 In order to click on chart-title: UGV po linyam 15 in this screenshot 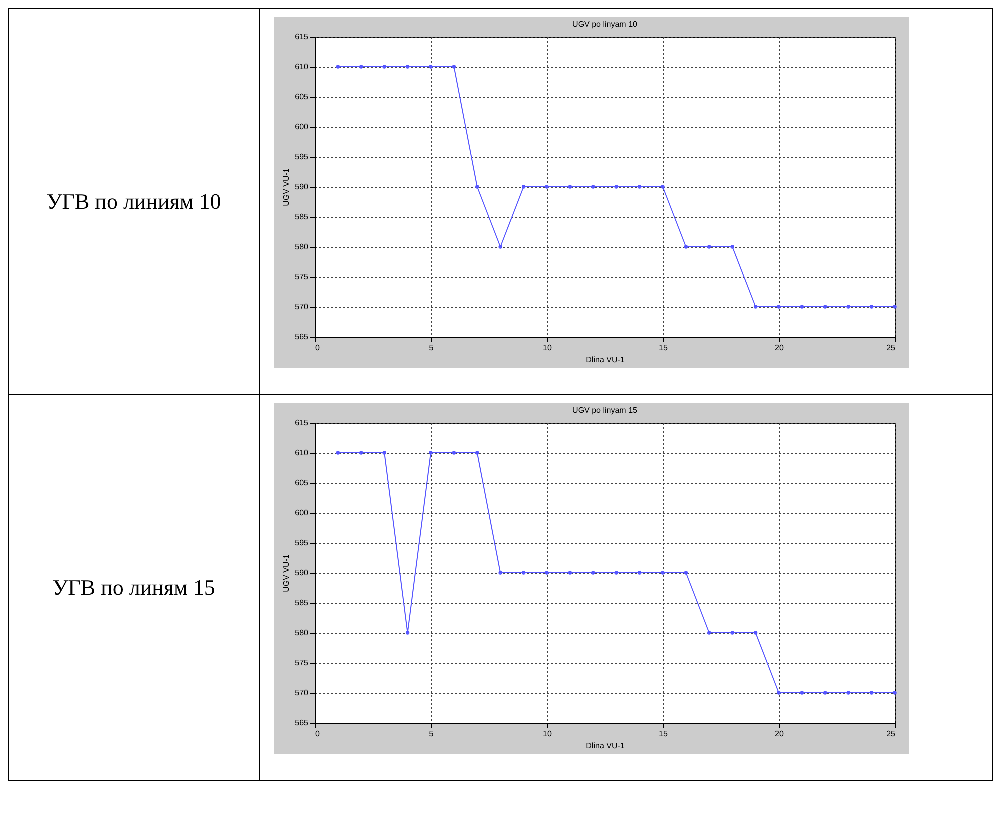, I will do `click(605, 410)`.